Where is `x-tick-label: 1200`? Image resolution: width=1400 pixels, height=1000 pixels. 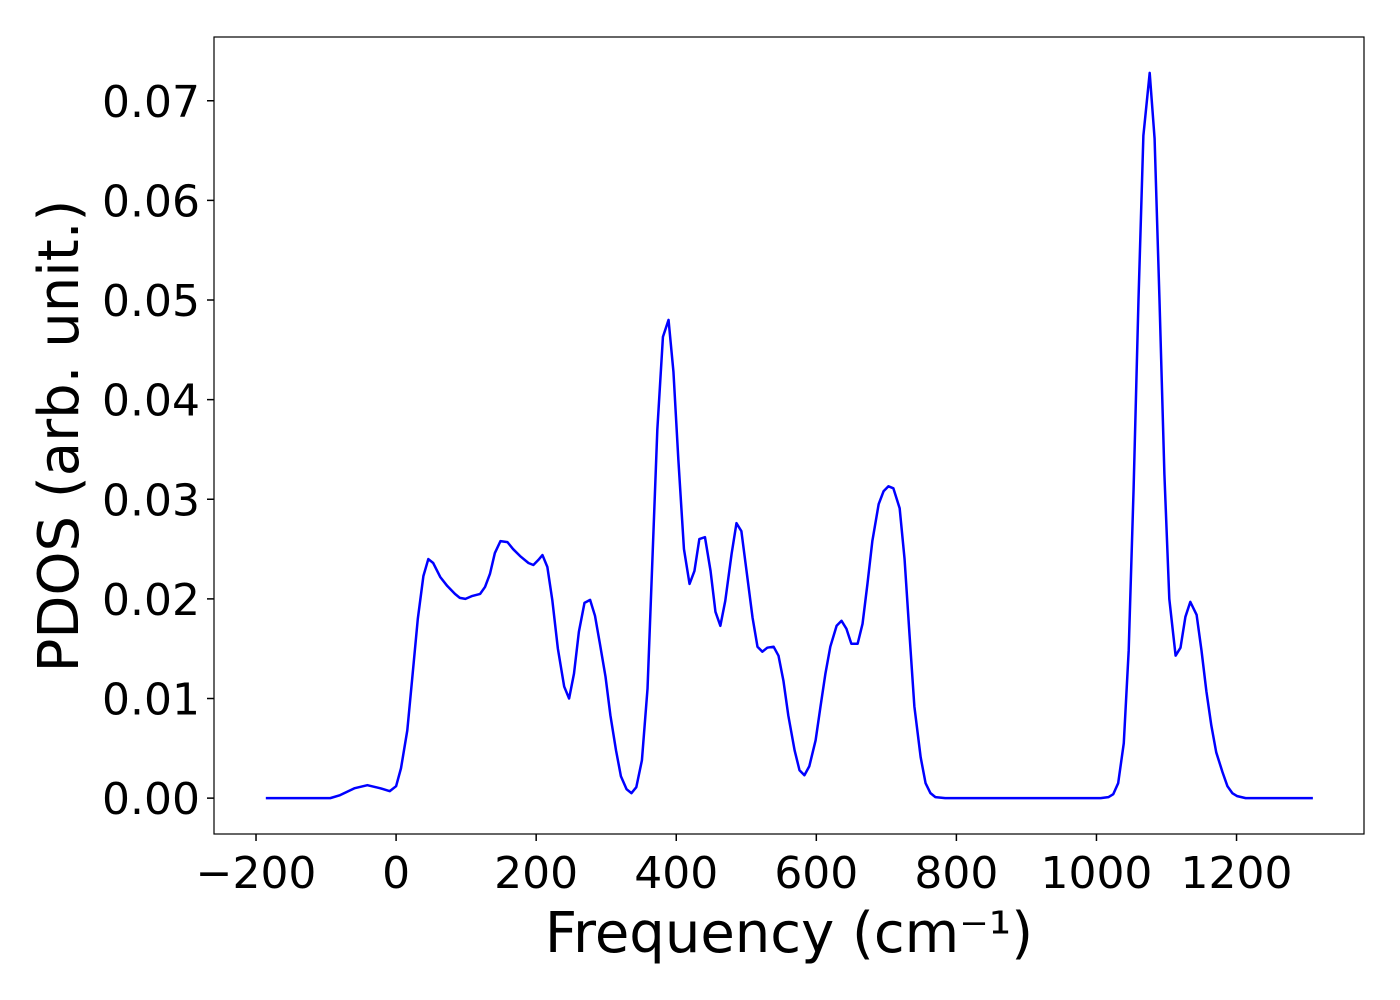 x-tick-label: 1200 is located at coordinates (1237, 873).